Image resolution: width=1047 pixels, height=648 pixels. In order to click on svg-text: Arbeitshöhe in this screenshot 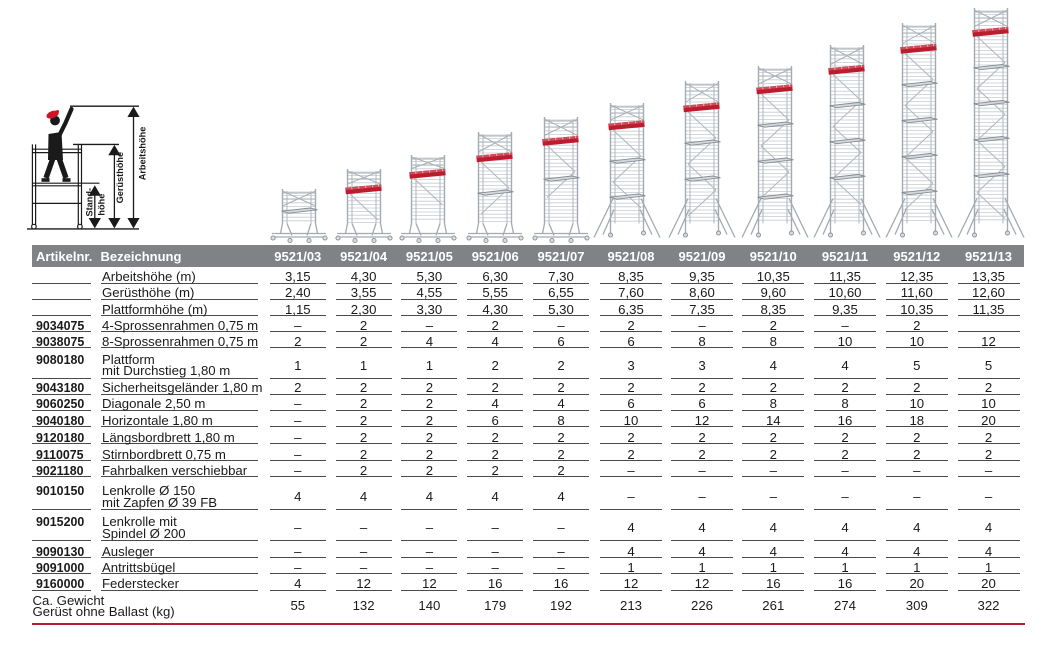, I will do `click(142, 154)`.